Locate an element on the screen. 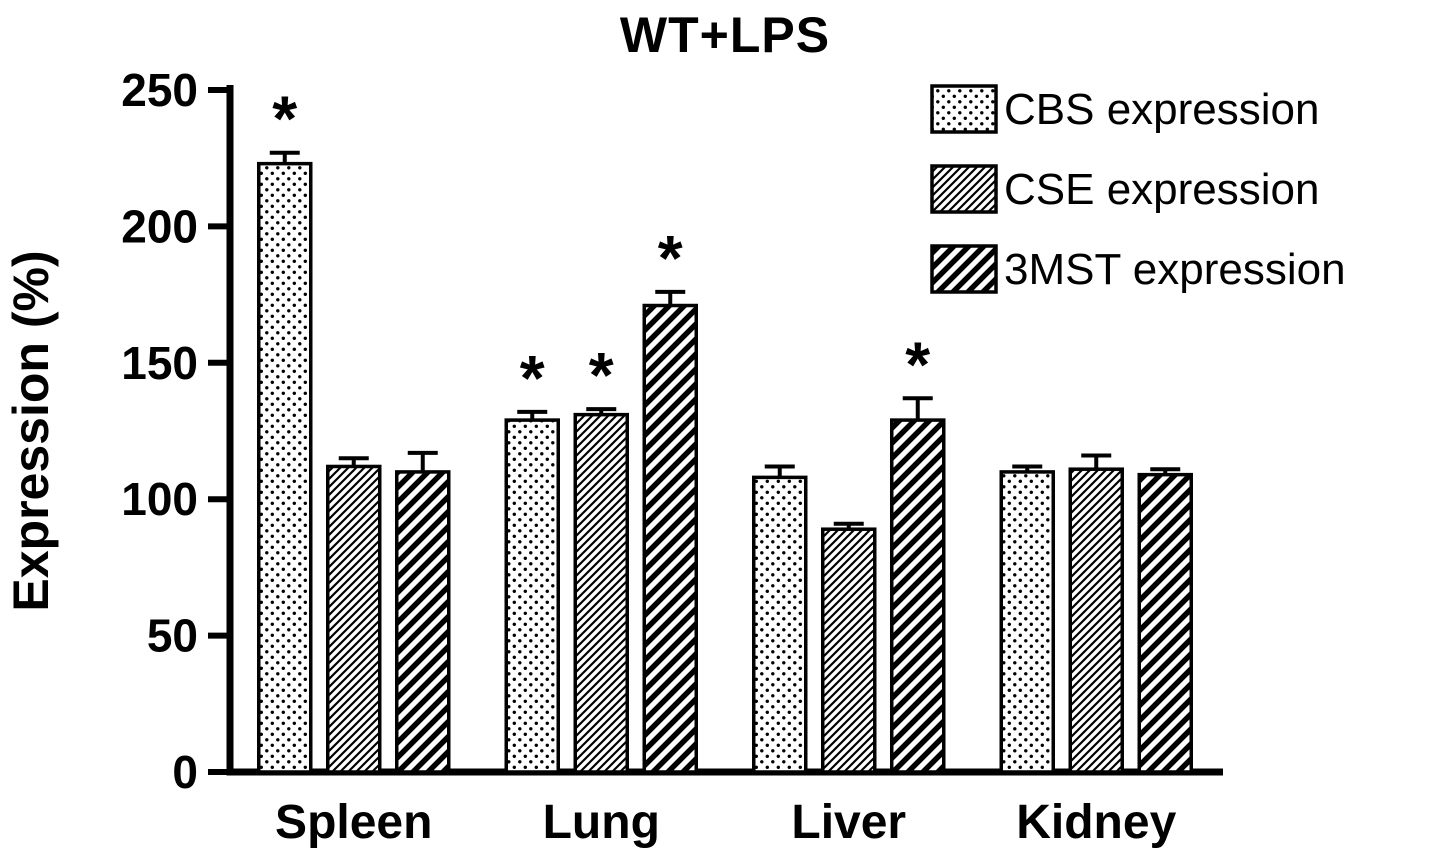  y-tick-label: 150 is located at coordinates (159, 363).